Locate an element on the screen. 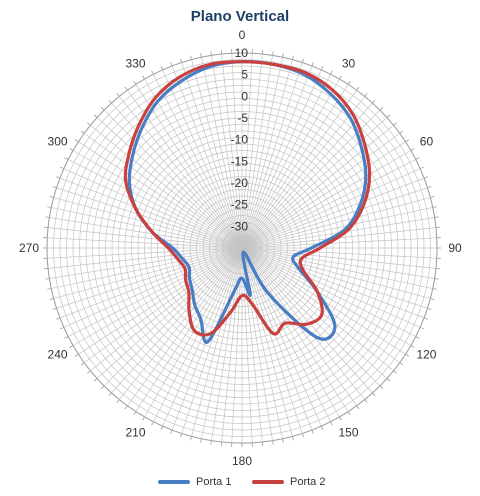  angle-label: 210 is located at coordinates (135, 432).